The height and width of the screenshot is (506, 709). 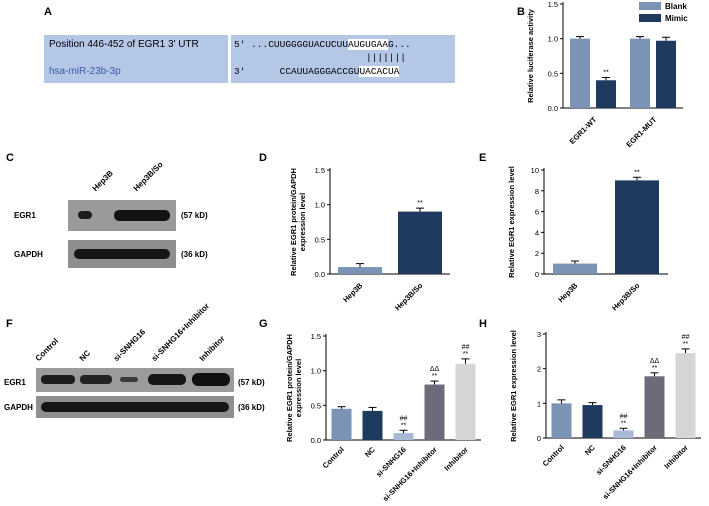 I want to click on panel-label-a: A, so click(x=48, y=12).